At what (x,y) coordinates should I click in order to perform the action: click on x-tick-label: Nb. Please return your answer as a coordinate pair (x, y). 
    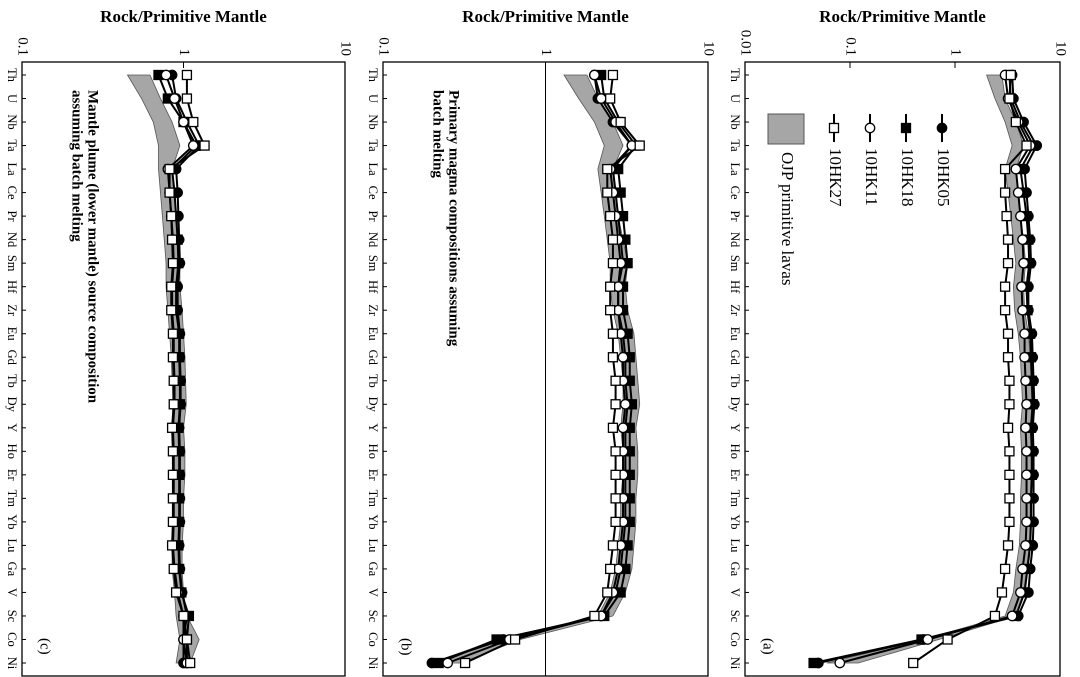
    Looking at the image, I should click on (12, 121).